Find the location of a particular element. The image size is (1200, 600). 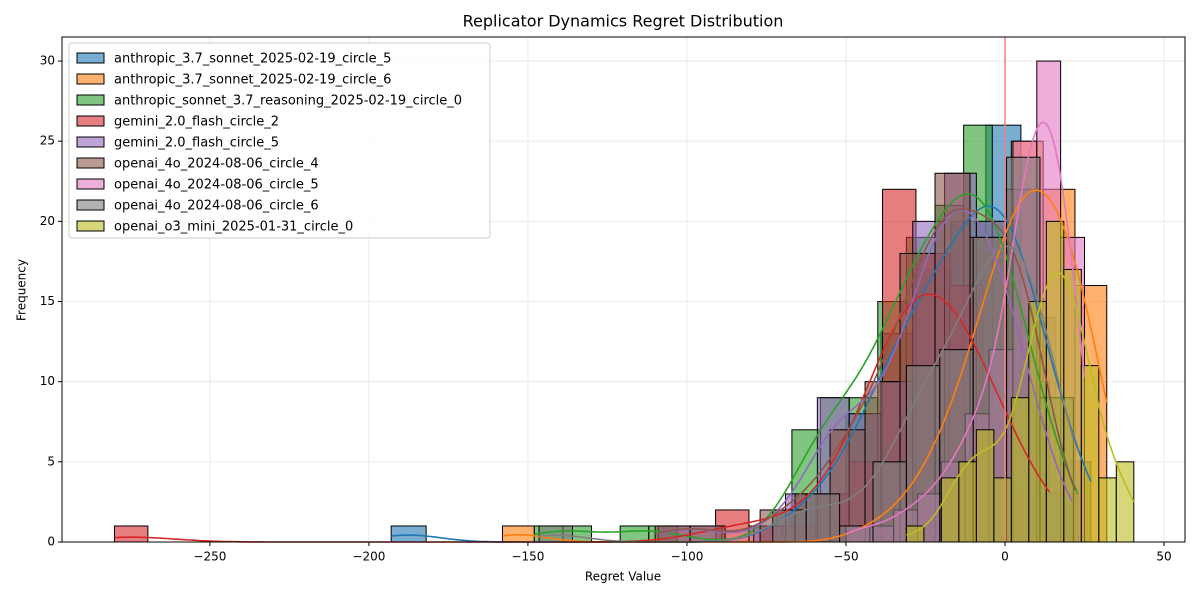

y-tick-label: 25 is located at coordinates (47, 141).